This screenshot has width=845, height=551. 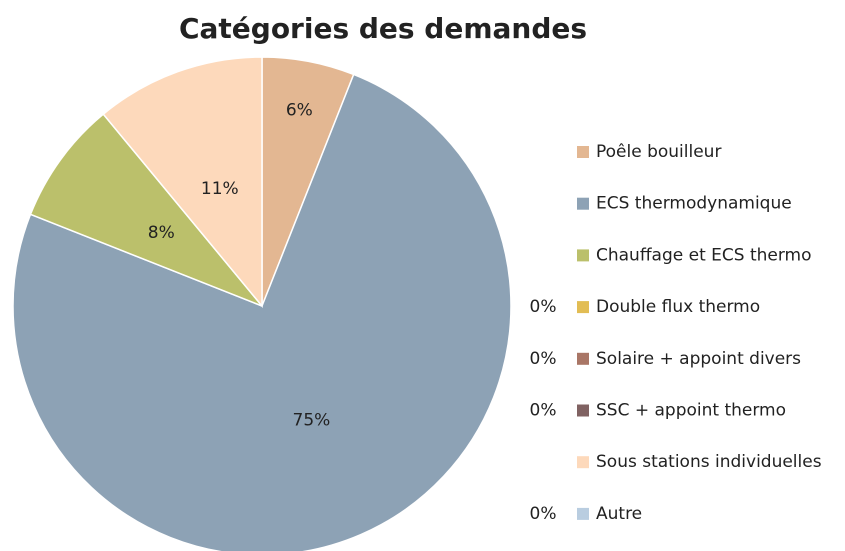 What do you see at coordinates (698, 359) in the screenshot?
I see `legend-label: Solaire + appoint divers` at bounding box center [698, 359].